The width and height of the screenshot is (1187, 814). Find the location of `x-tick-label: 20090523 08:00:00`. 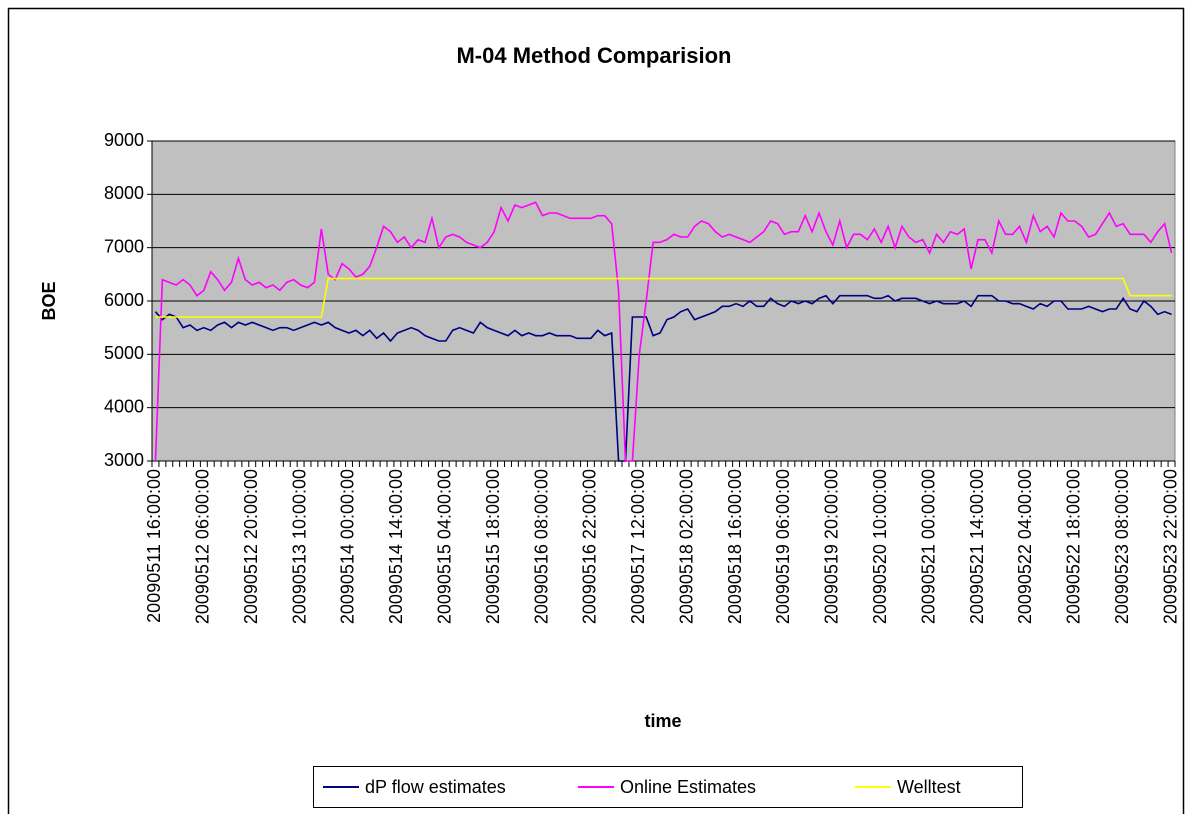

x-tick-label: 20090523 08:00:00 is located at coordinates (1122, 546).